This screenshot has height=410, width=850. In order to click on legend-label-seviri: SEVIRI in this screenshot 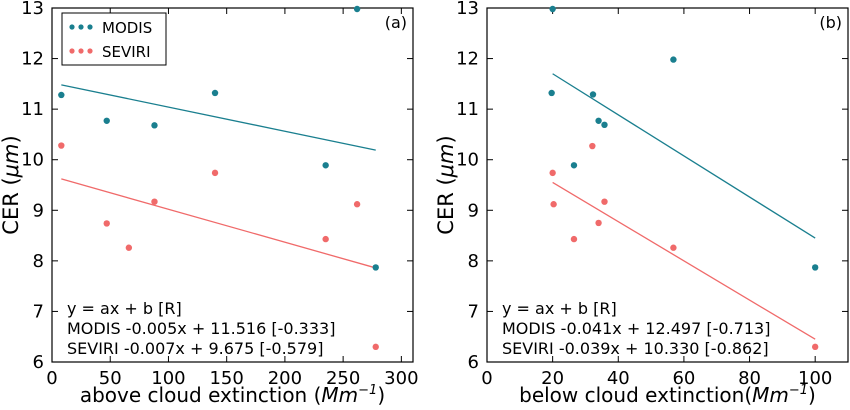, I will do `click(126, 52)`.